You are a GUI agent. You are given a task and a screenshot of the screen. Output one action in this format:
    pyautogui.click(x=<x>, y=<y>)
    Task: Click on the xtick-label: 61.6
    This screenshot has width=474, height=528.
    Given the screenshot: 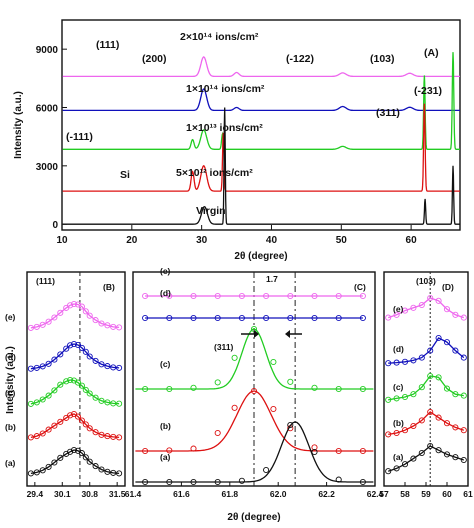 What is the action you would take?
    pyautogui.click(x=181, y=494)
    